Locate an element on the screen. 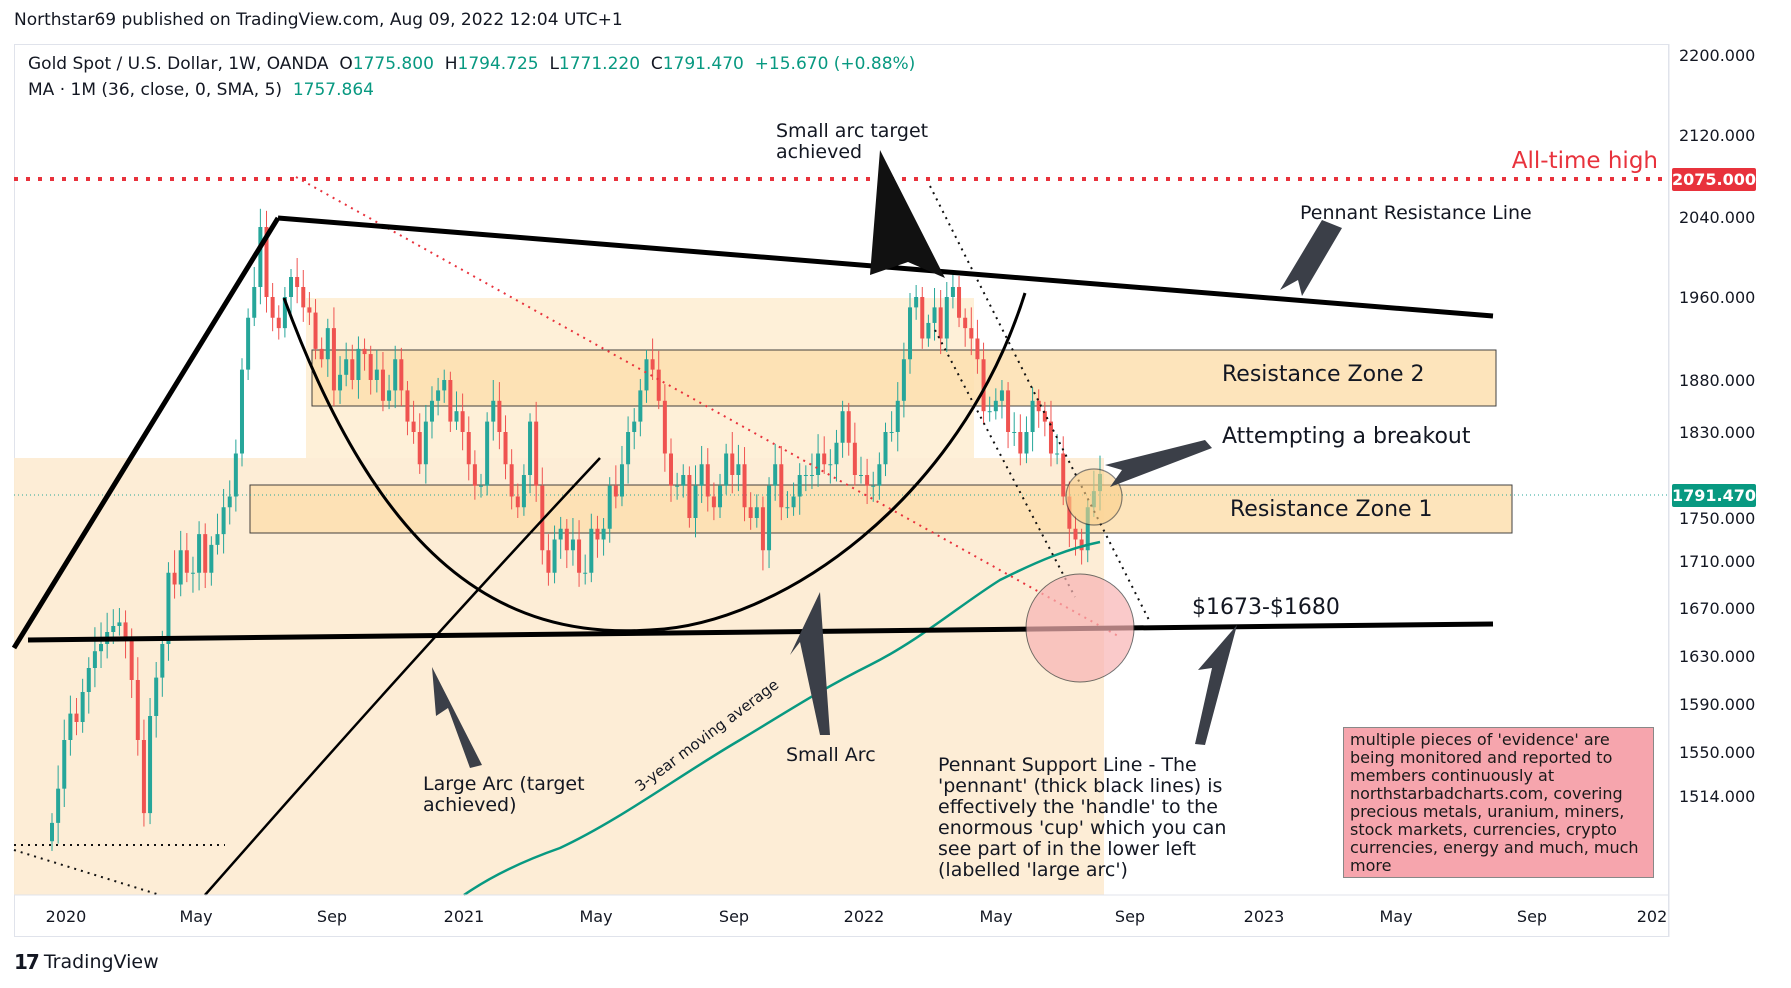 The width and height of the screenshot is (1791, 988). last-tag-text: 1791.470 is located at coordinates (1714, 495).